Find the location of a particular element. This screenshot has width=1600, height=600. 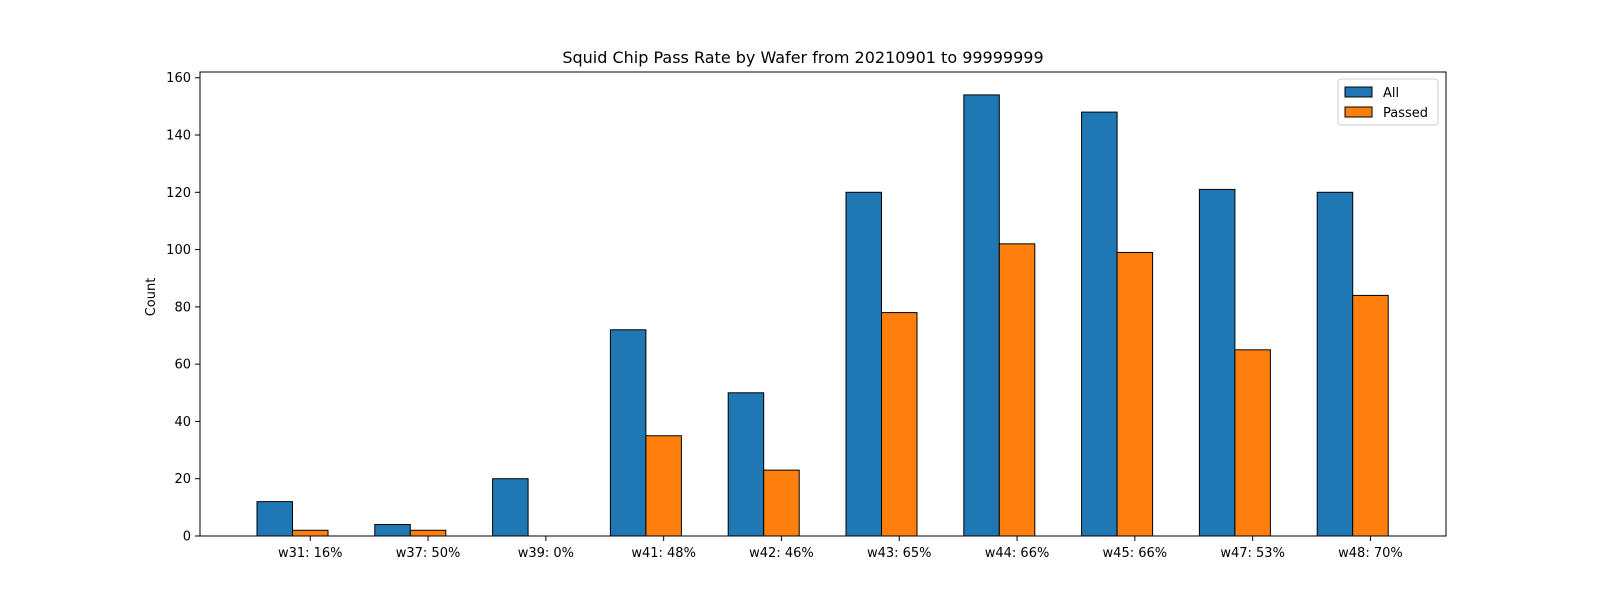

x-tick-label: w47: 53% is located at coordinates (1252, 553).